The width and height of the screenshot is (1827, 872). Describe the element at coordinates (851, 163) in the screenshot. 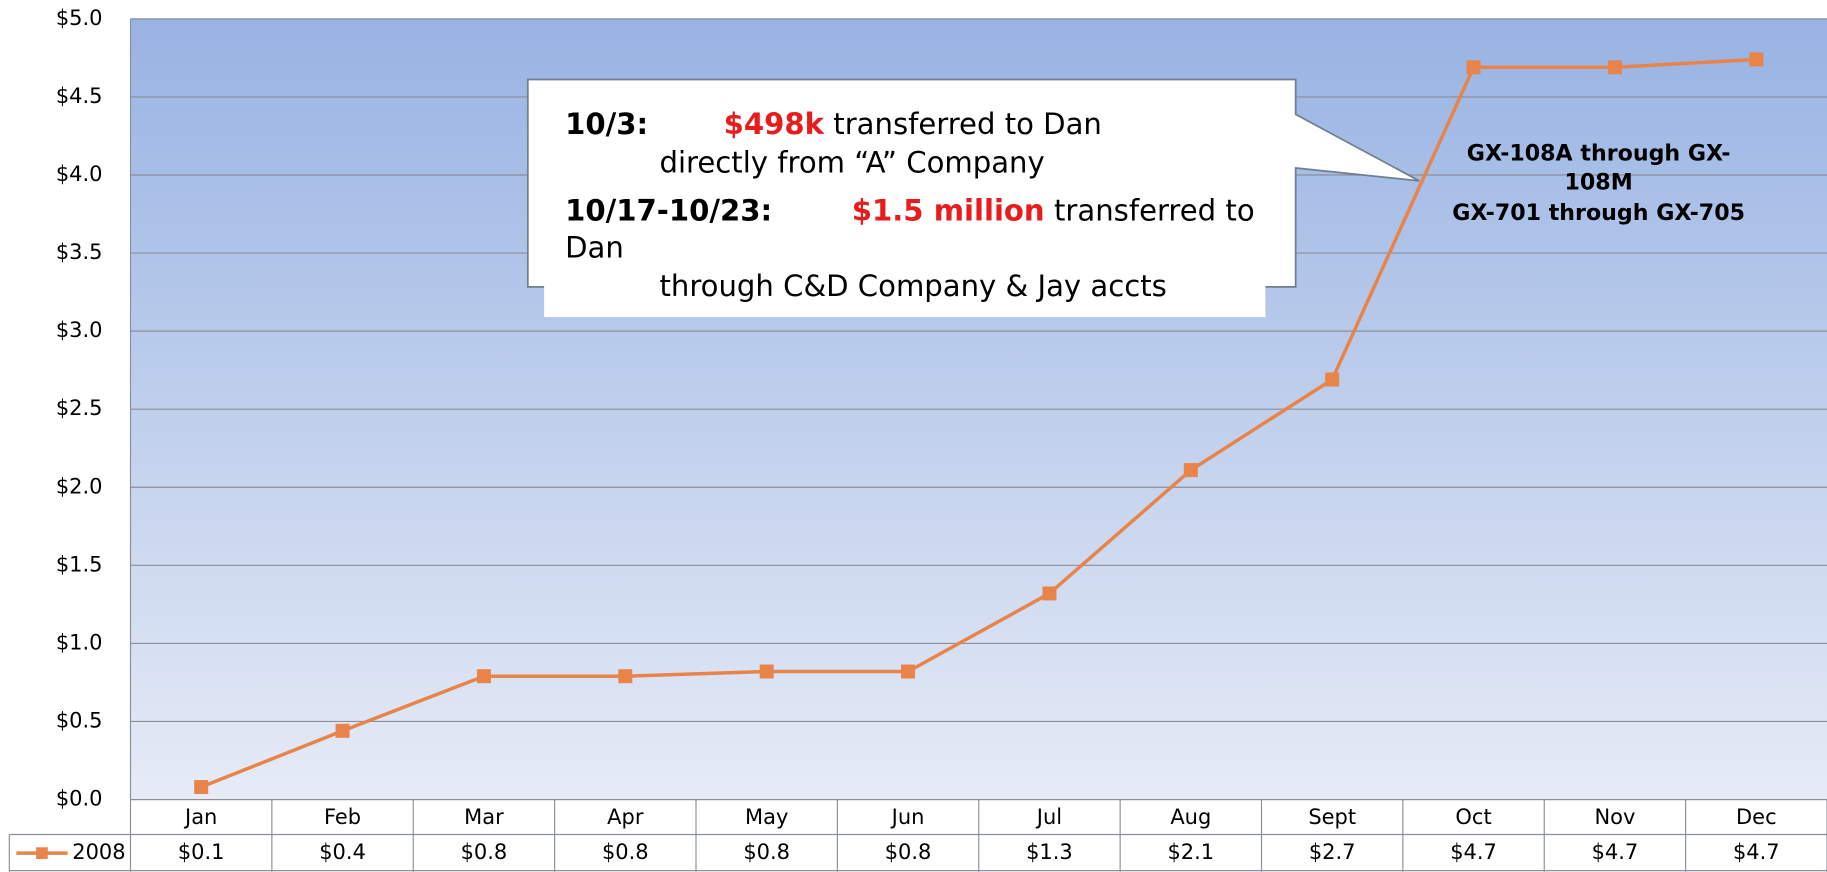

I see `callout-line: directly from “A” Company` at that location.